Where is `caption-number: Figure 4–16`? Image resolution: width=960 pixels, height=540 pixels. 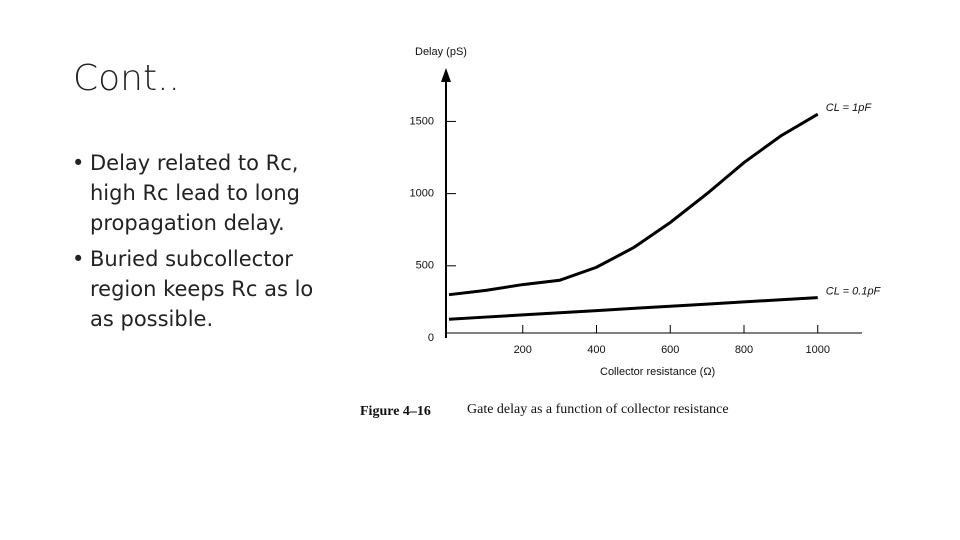 caption-number: Figure 4–16 is located at coordinates (395, 411).